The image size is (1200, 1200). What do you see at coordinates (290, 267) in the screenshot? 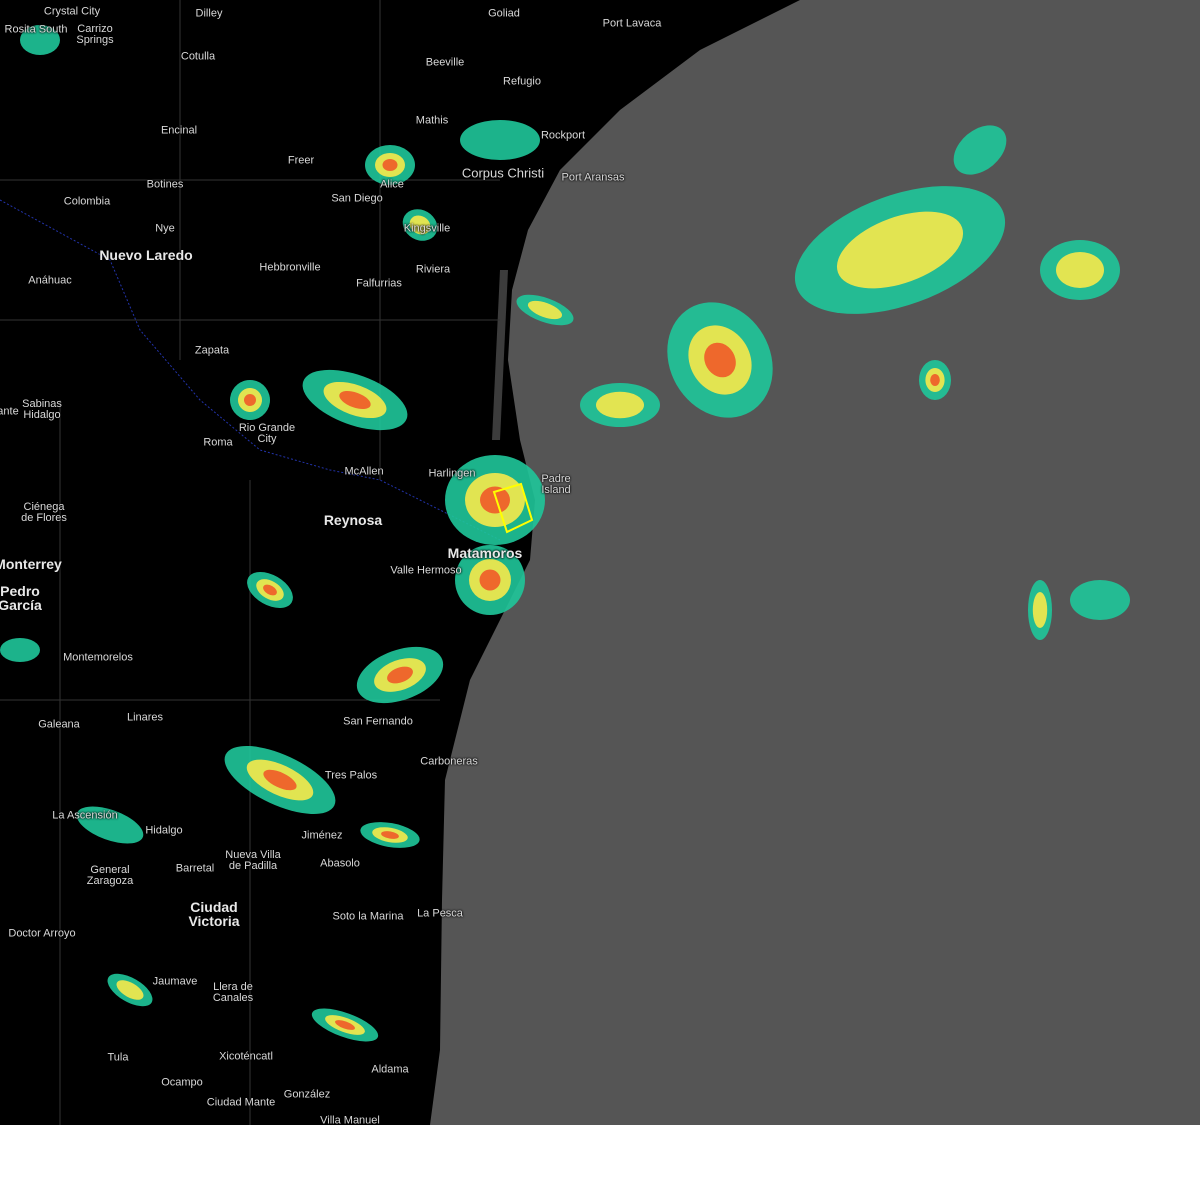
I see `city-label: Hebbronville` at bounding box center [290, 267].